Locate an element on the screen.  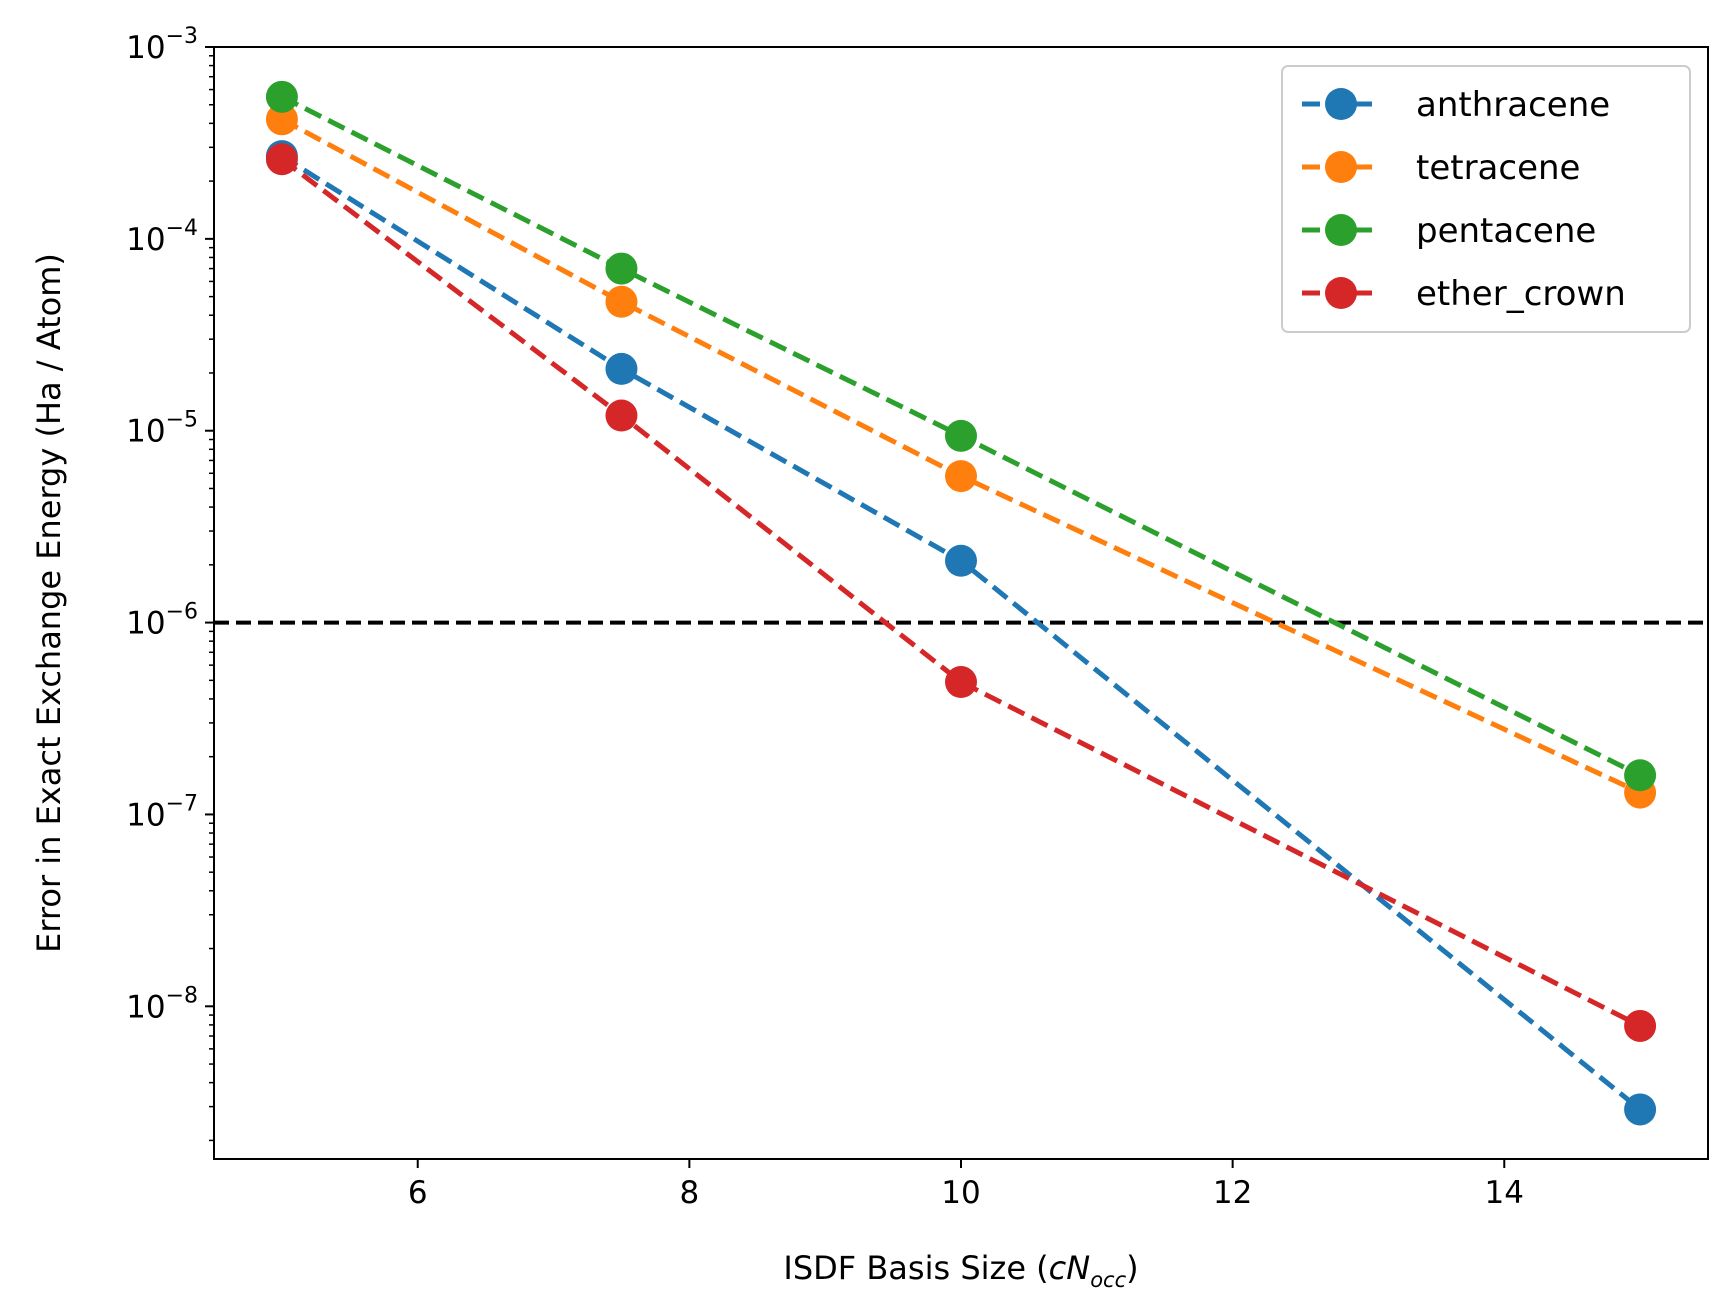
legend-item-ether_crown: ether_crown is located at coordinates (1464, 294).